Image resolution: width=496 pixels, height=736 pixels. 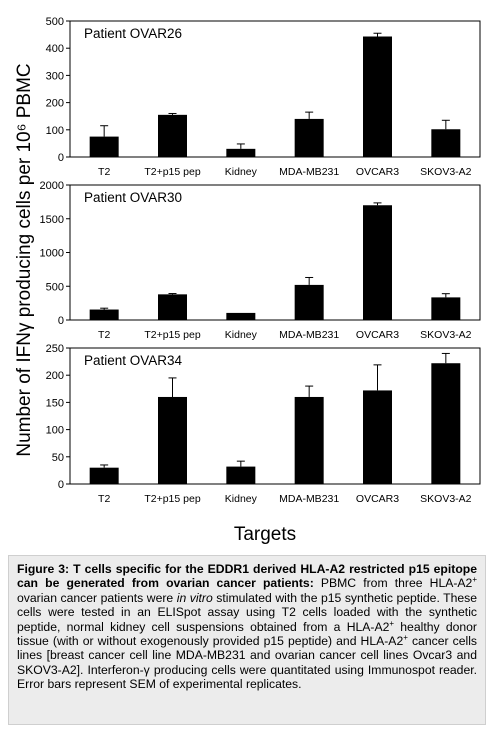 I want to click on y-tick-label: 250, so click(x=55, y=349).